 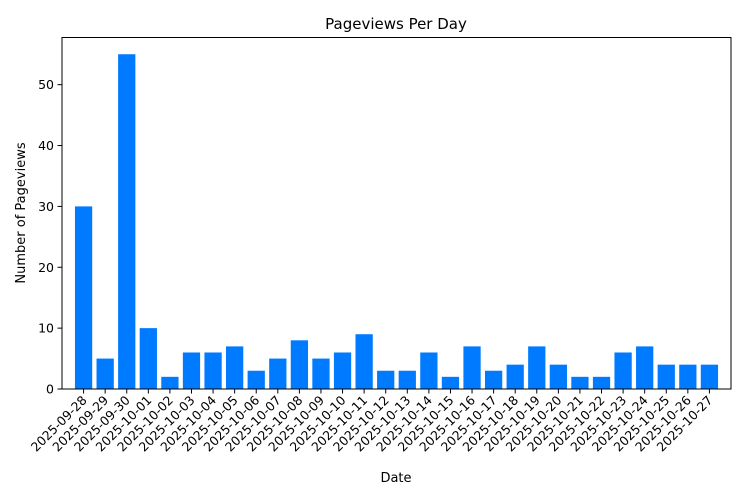 I want to click on y-tick-label: 50, so click(x=46, y=84).